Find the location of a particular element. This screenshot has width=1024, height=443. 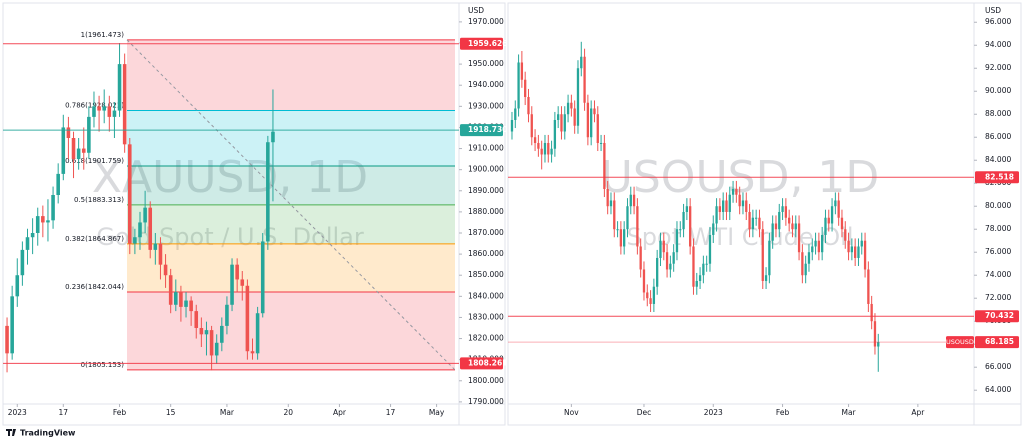

y-tick-label: 76.000 is located at coordinates (998, 251).